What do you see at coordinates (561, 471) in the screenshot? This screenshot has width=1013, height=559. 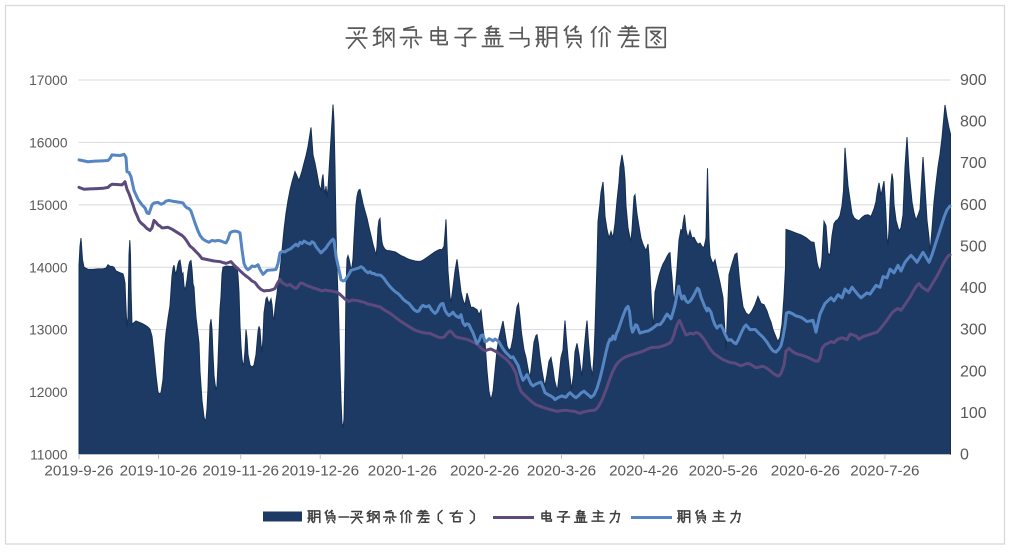 I see `svg-text: 2020-3-26` at bounding box center [561, 471].